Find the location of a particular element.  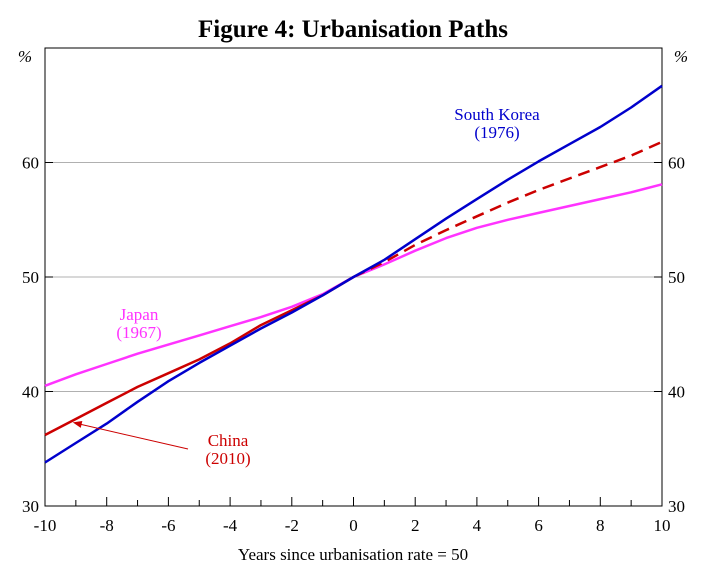

x-tick-label-6: 6 is located at coordinates (538, 525).